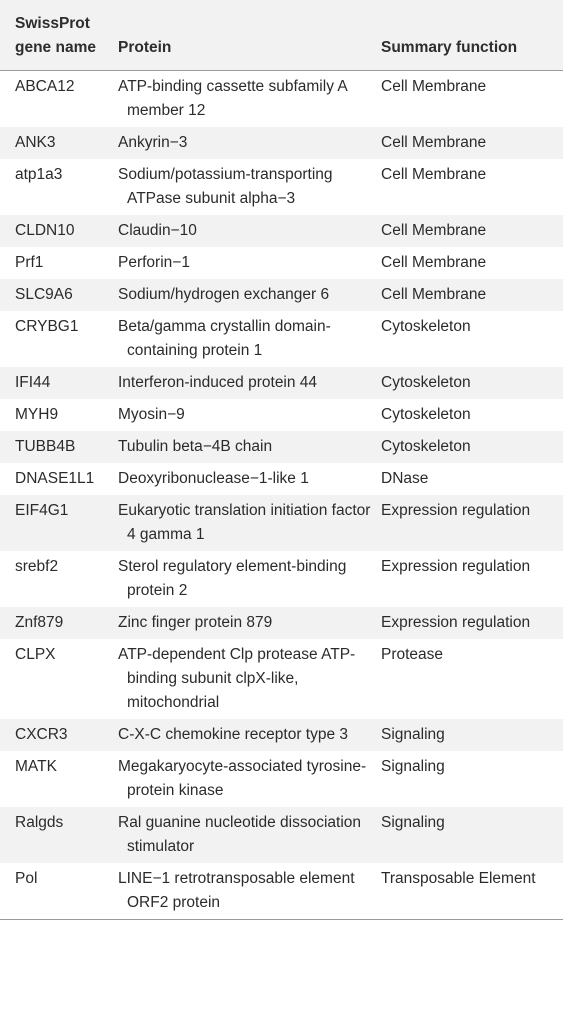 The image size is (563, 1024). Describe the element at coordinates (249, 383) in the screenshot. I see `cell-protein: Interferon-induced protein 44` at that location.